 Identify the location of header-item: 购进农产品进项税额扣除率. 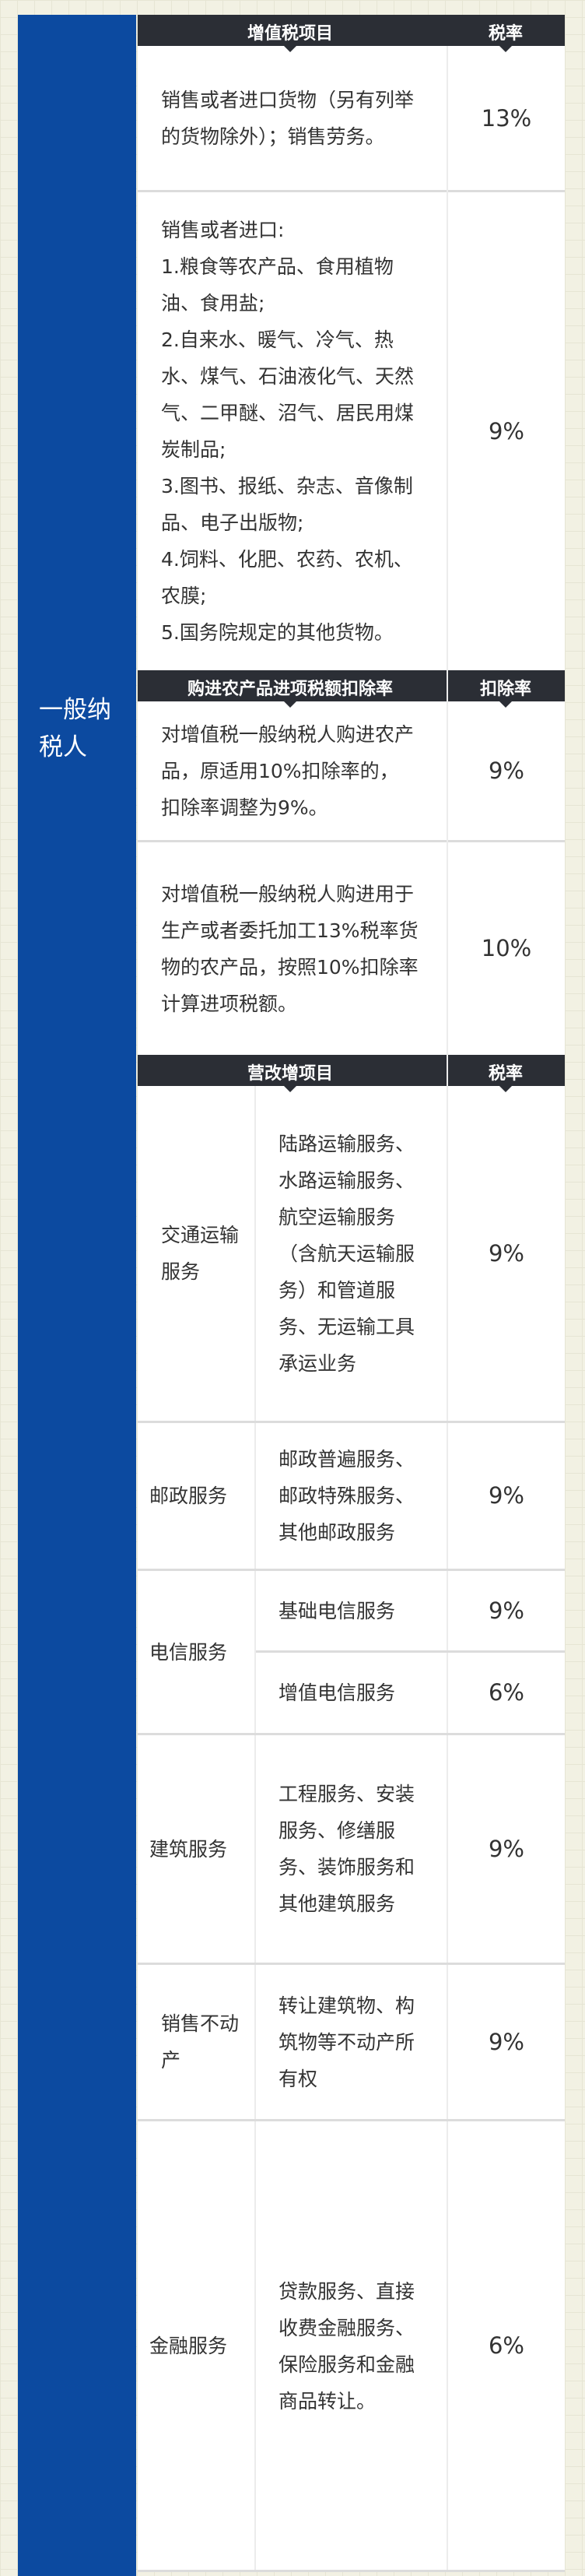
(290, 690).